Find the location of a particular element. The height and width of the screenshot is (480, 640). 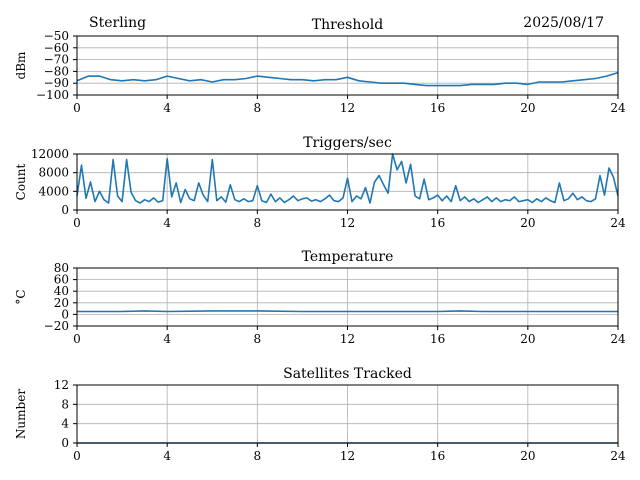

panel-title: Satellites Tracked is located at coordinates (347, 374).